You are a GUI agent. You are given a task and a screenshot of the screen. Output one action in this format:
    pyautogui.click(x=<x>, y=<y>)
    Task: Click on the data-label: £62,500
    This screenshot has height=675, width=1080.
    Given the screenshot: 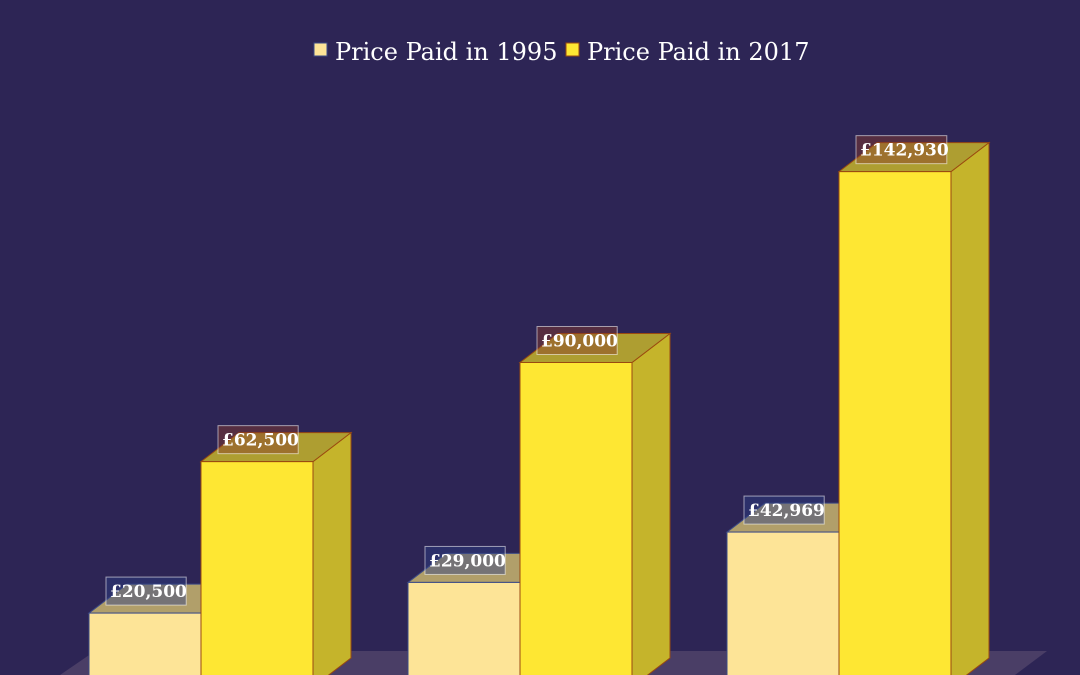 What is the action you would take?
    pyautogui.click(x=260, y=441)
    